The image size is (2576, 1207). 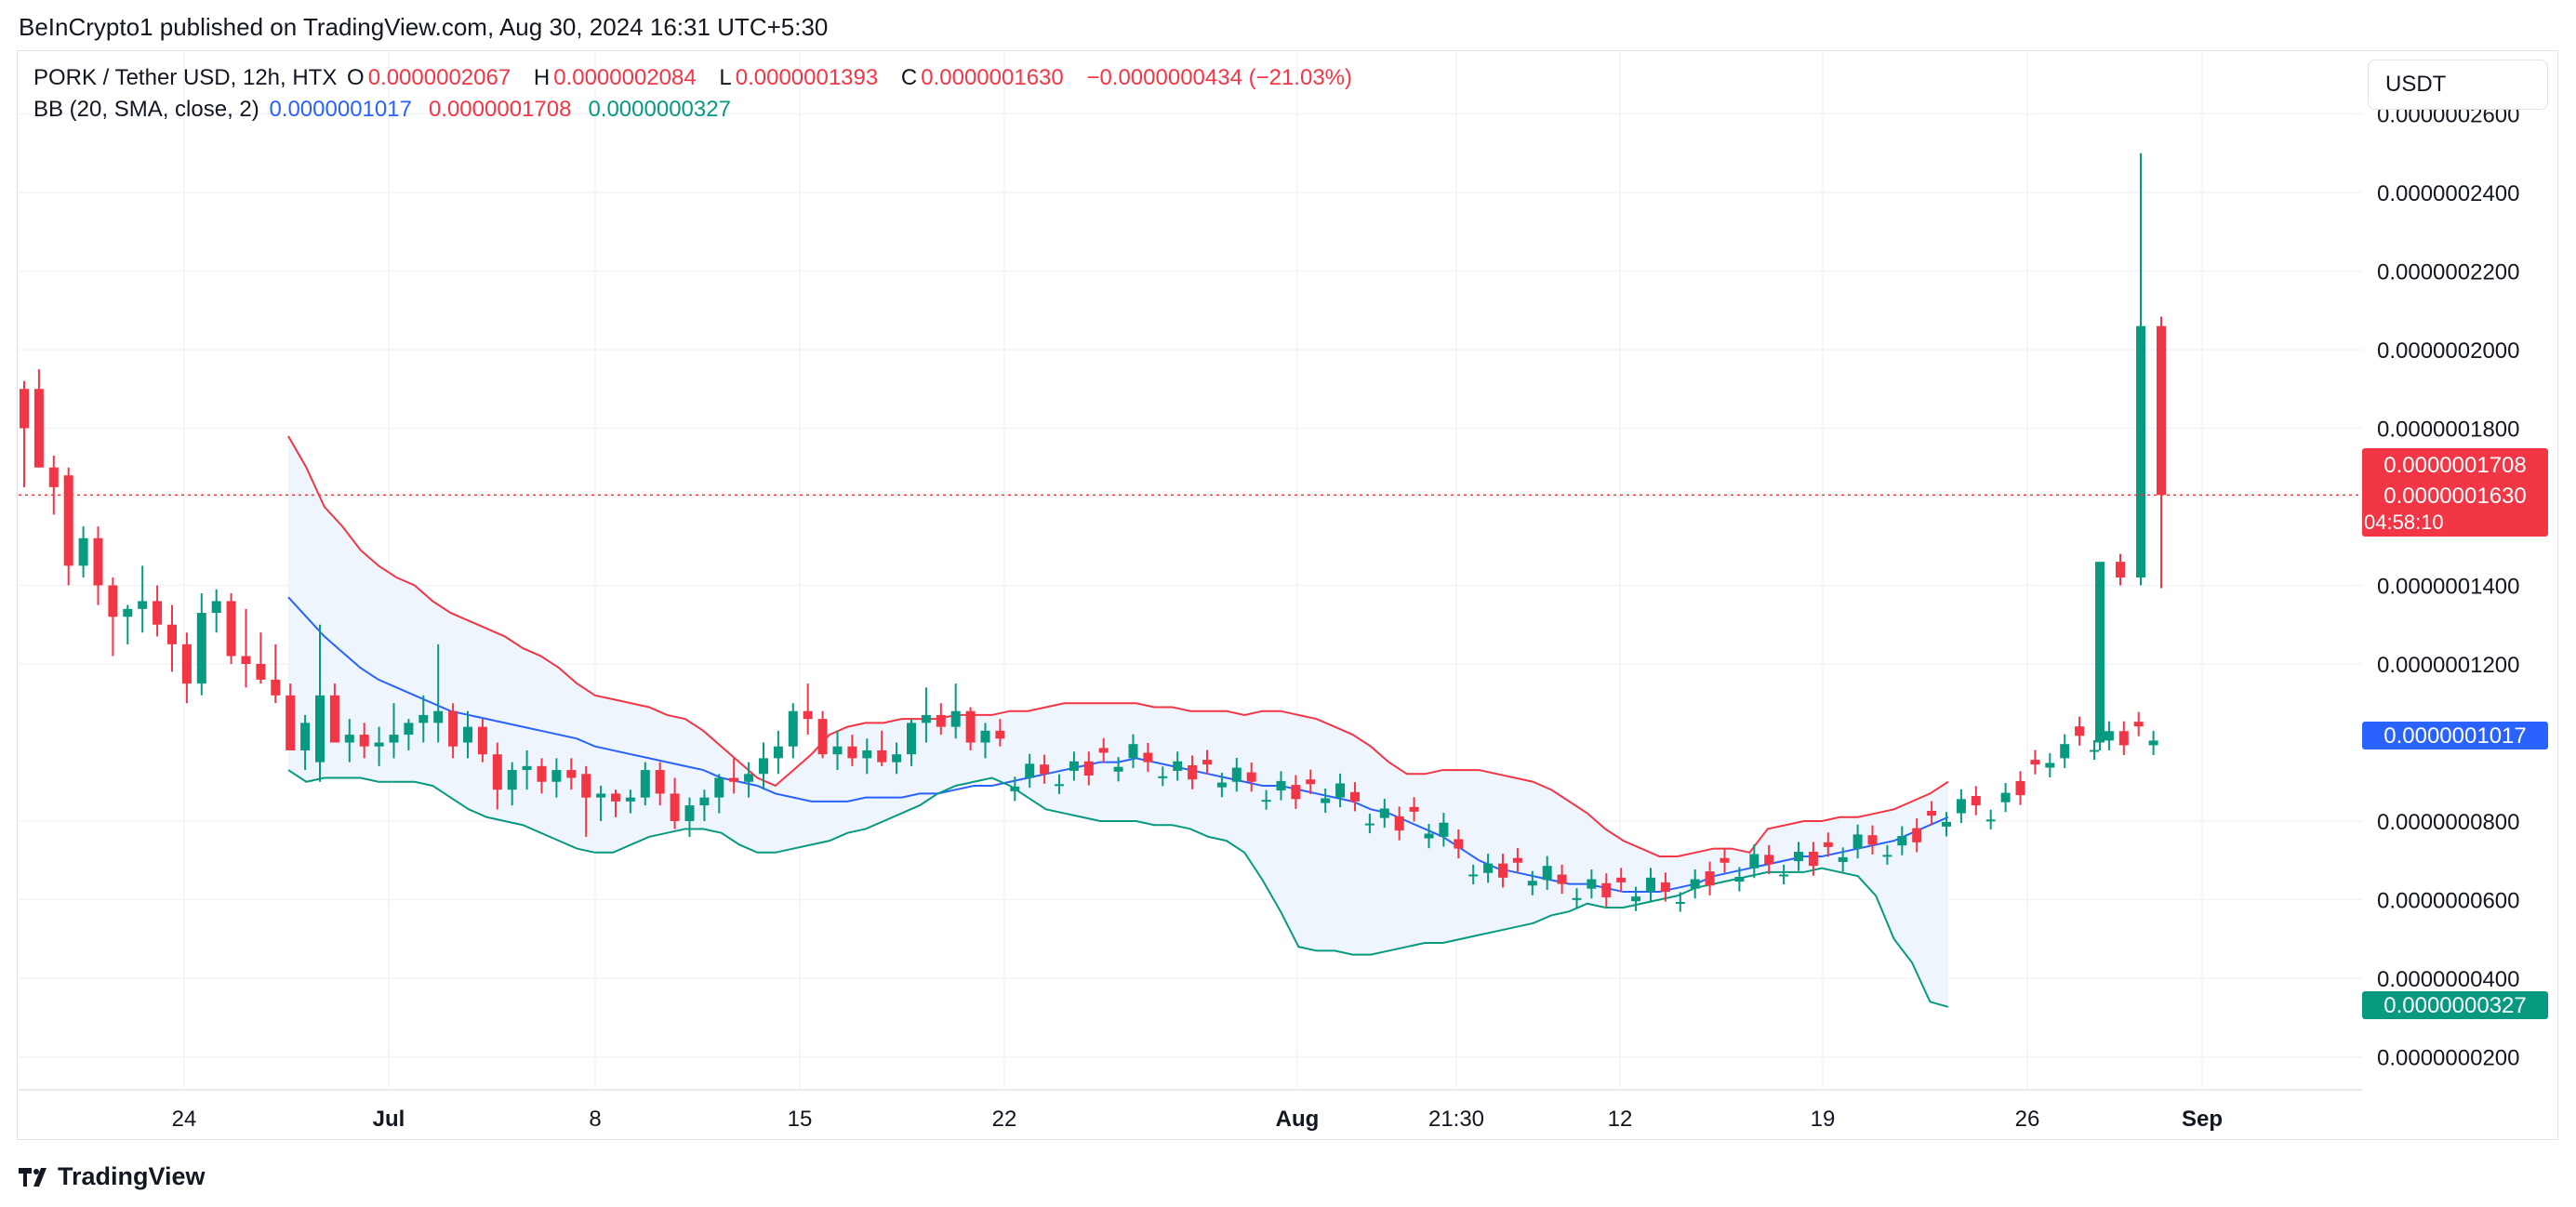 What do you see at coordinates (2448, 665) in the screenshot?
I see `y-tick-label: 0.0000001200` at bounding box center [2448, 665].